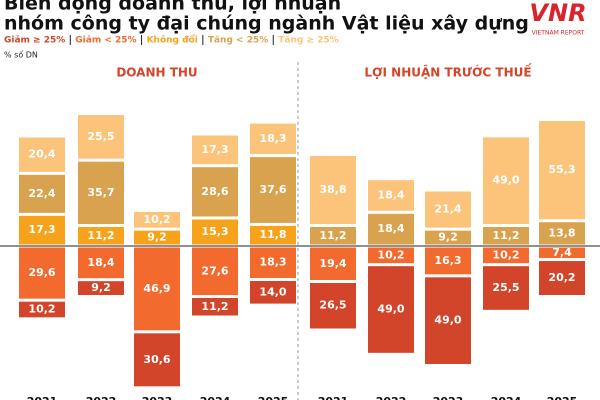 This screenshot has height=400, width=600. I want to click on value-label: 22,4, so click(41, 193).